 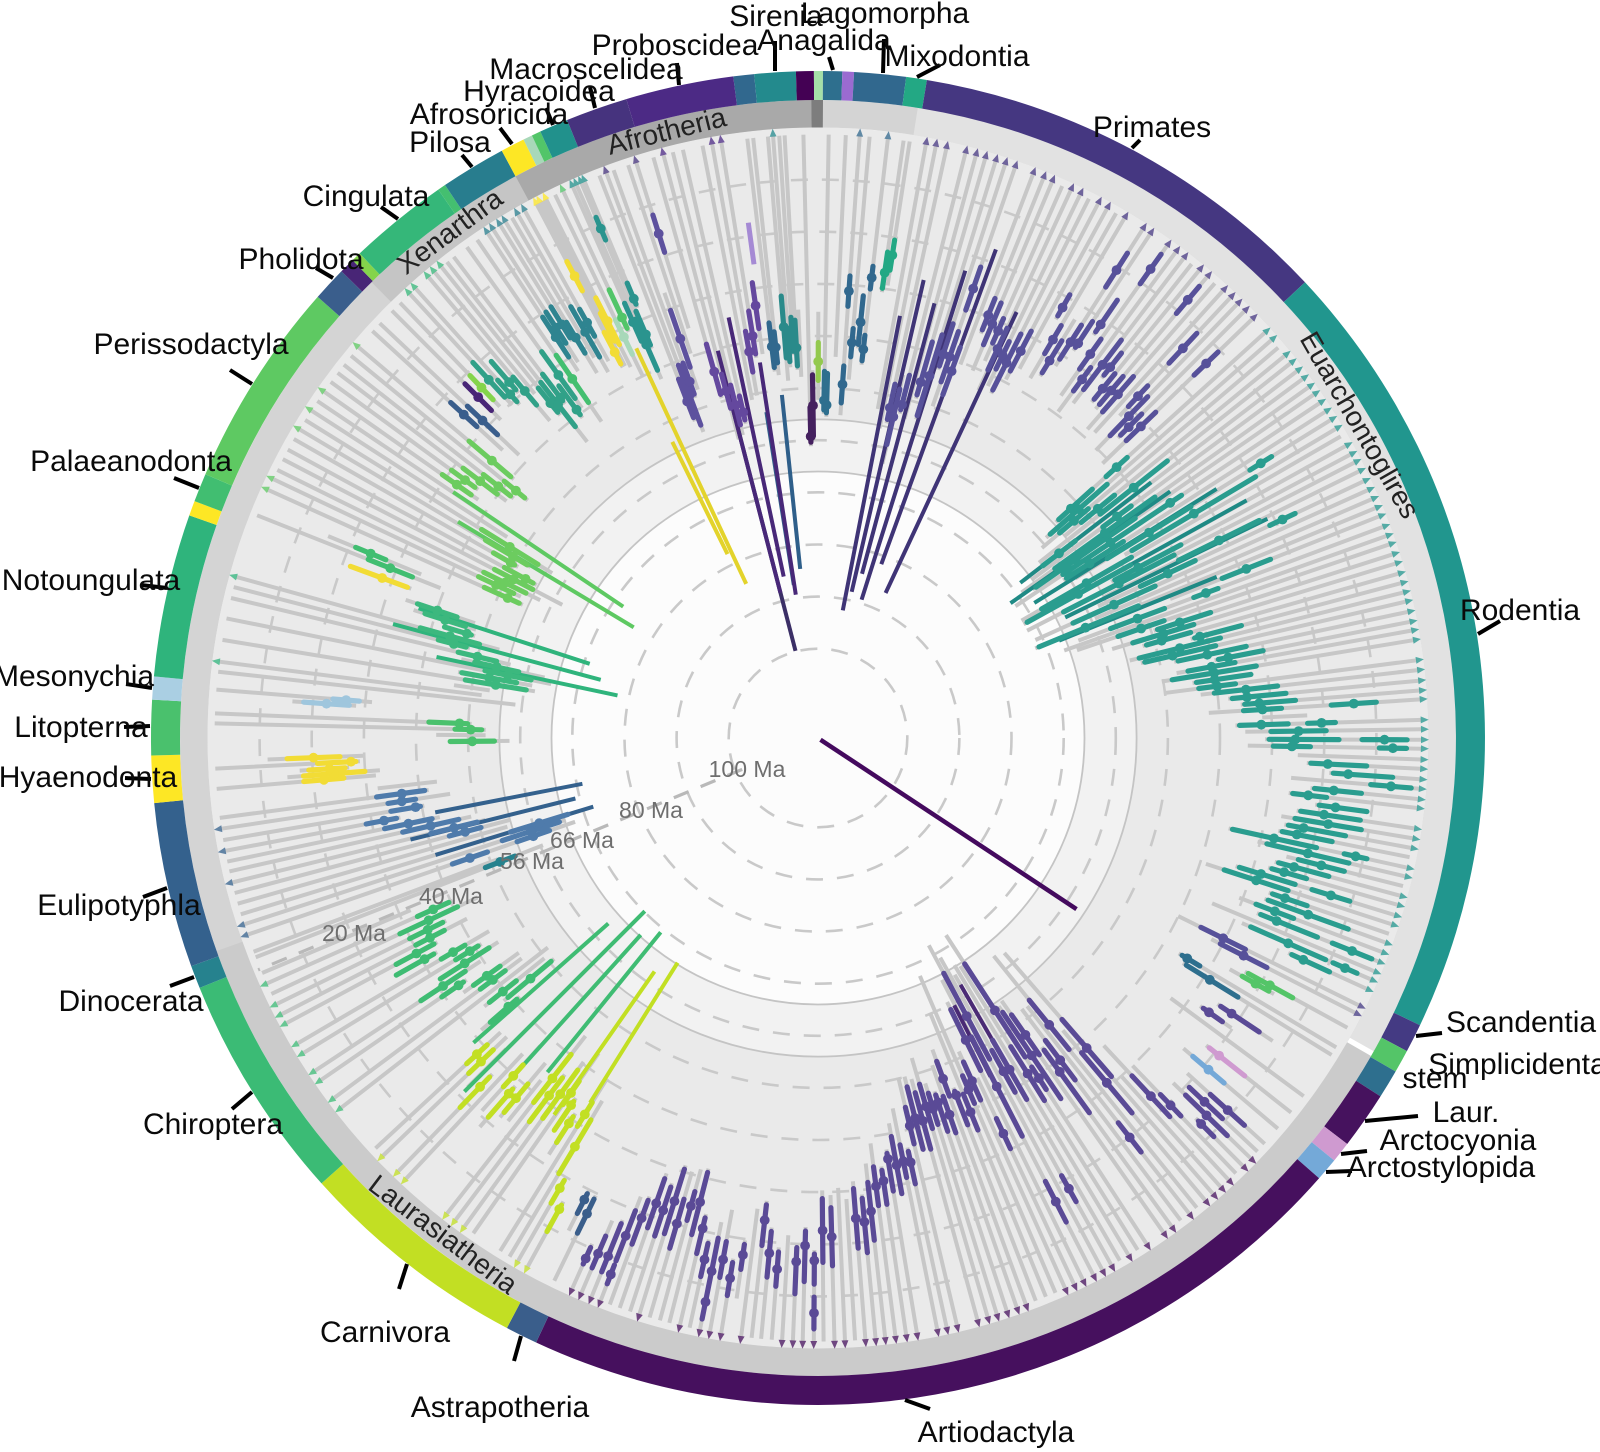 What do you see at coordinates (651, 810) in the screenshot?
I see `svg-text: 80 Ma` at bounding box center [651, 810].